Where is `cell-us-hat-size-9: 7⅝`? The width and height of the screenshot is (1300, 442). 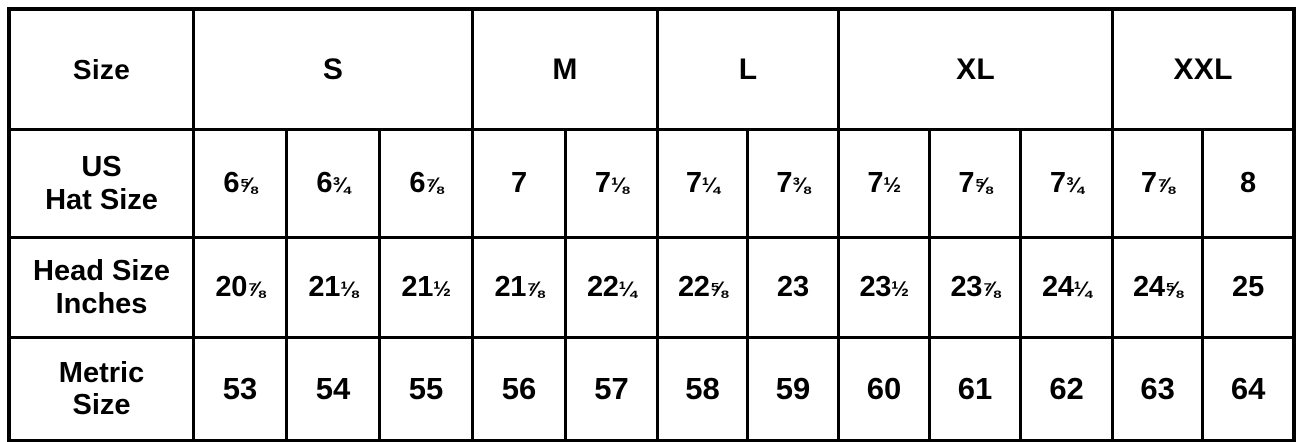
cell-us-hat-size-9: 7⅝ is located at coordinates (975, 183).